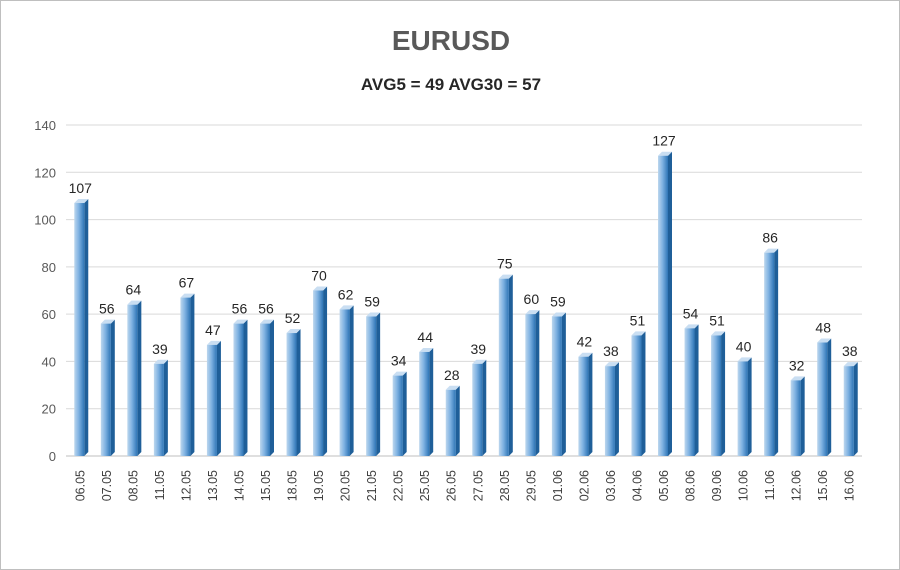  Describe the element at coordinates (744, 346) in the screenshot. I see `data-label: 40` at that location.